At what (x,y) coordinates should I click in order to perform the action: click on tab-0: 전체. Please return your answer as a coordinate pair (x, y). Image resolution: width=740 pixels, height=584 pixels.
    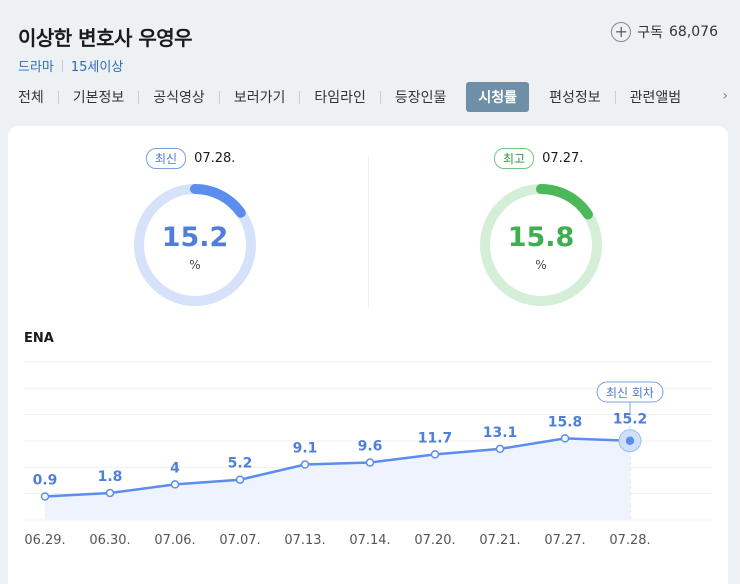
    Looking at the image, I should click on (31, 98).